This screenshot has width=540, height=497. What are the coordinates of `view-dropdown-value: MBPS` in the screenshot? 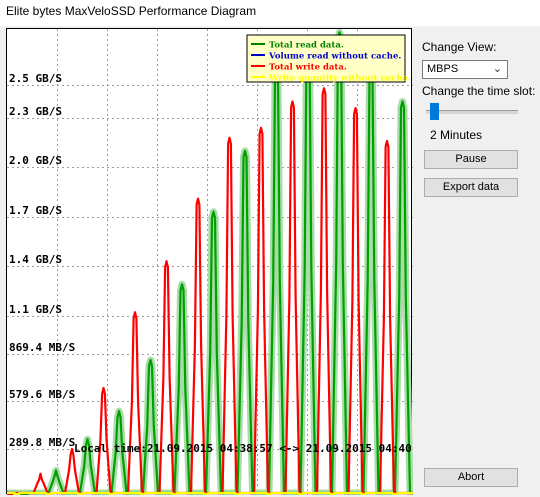 It's located at (443, 69).